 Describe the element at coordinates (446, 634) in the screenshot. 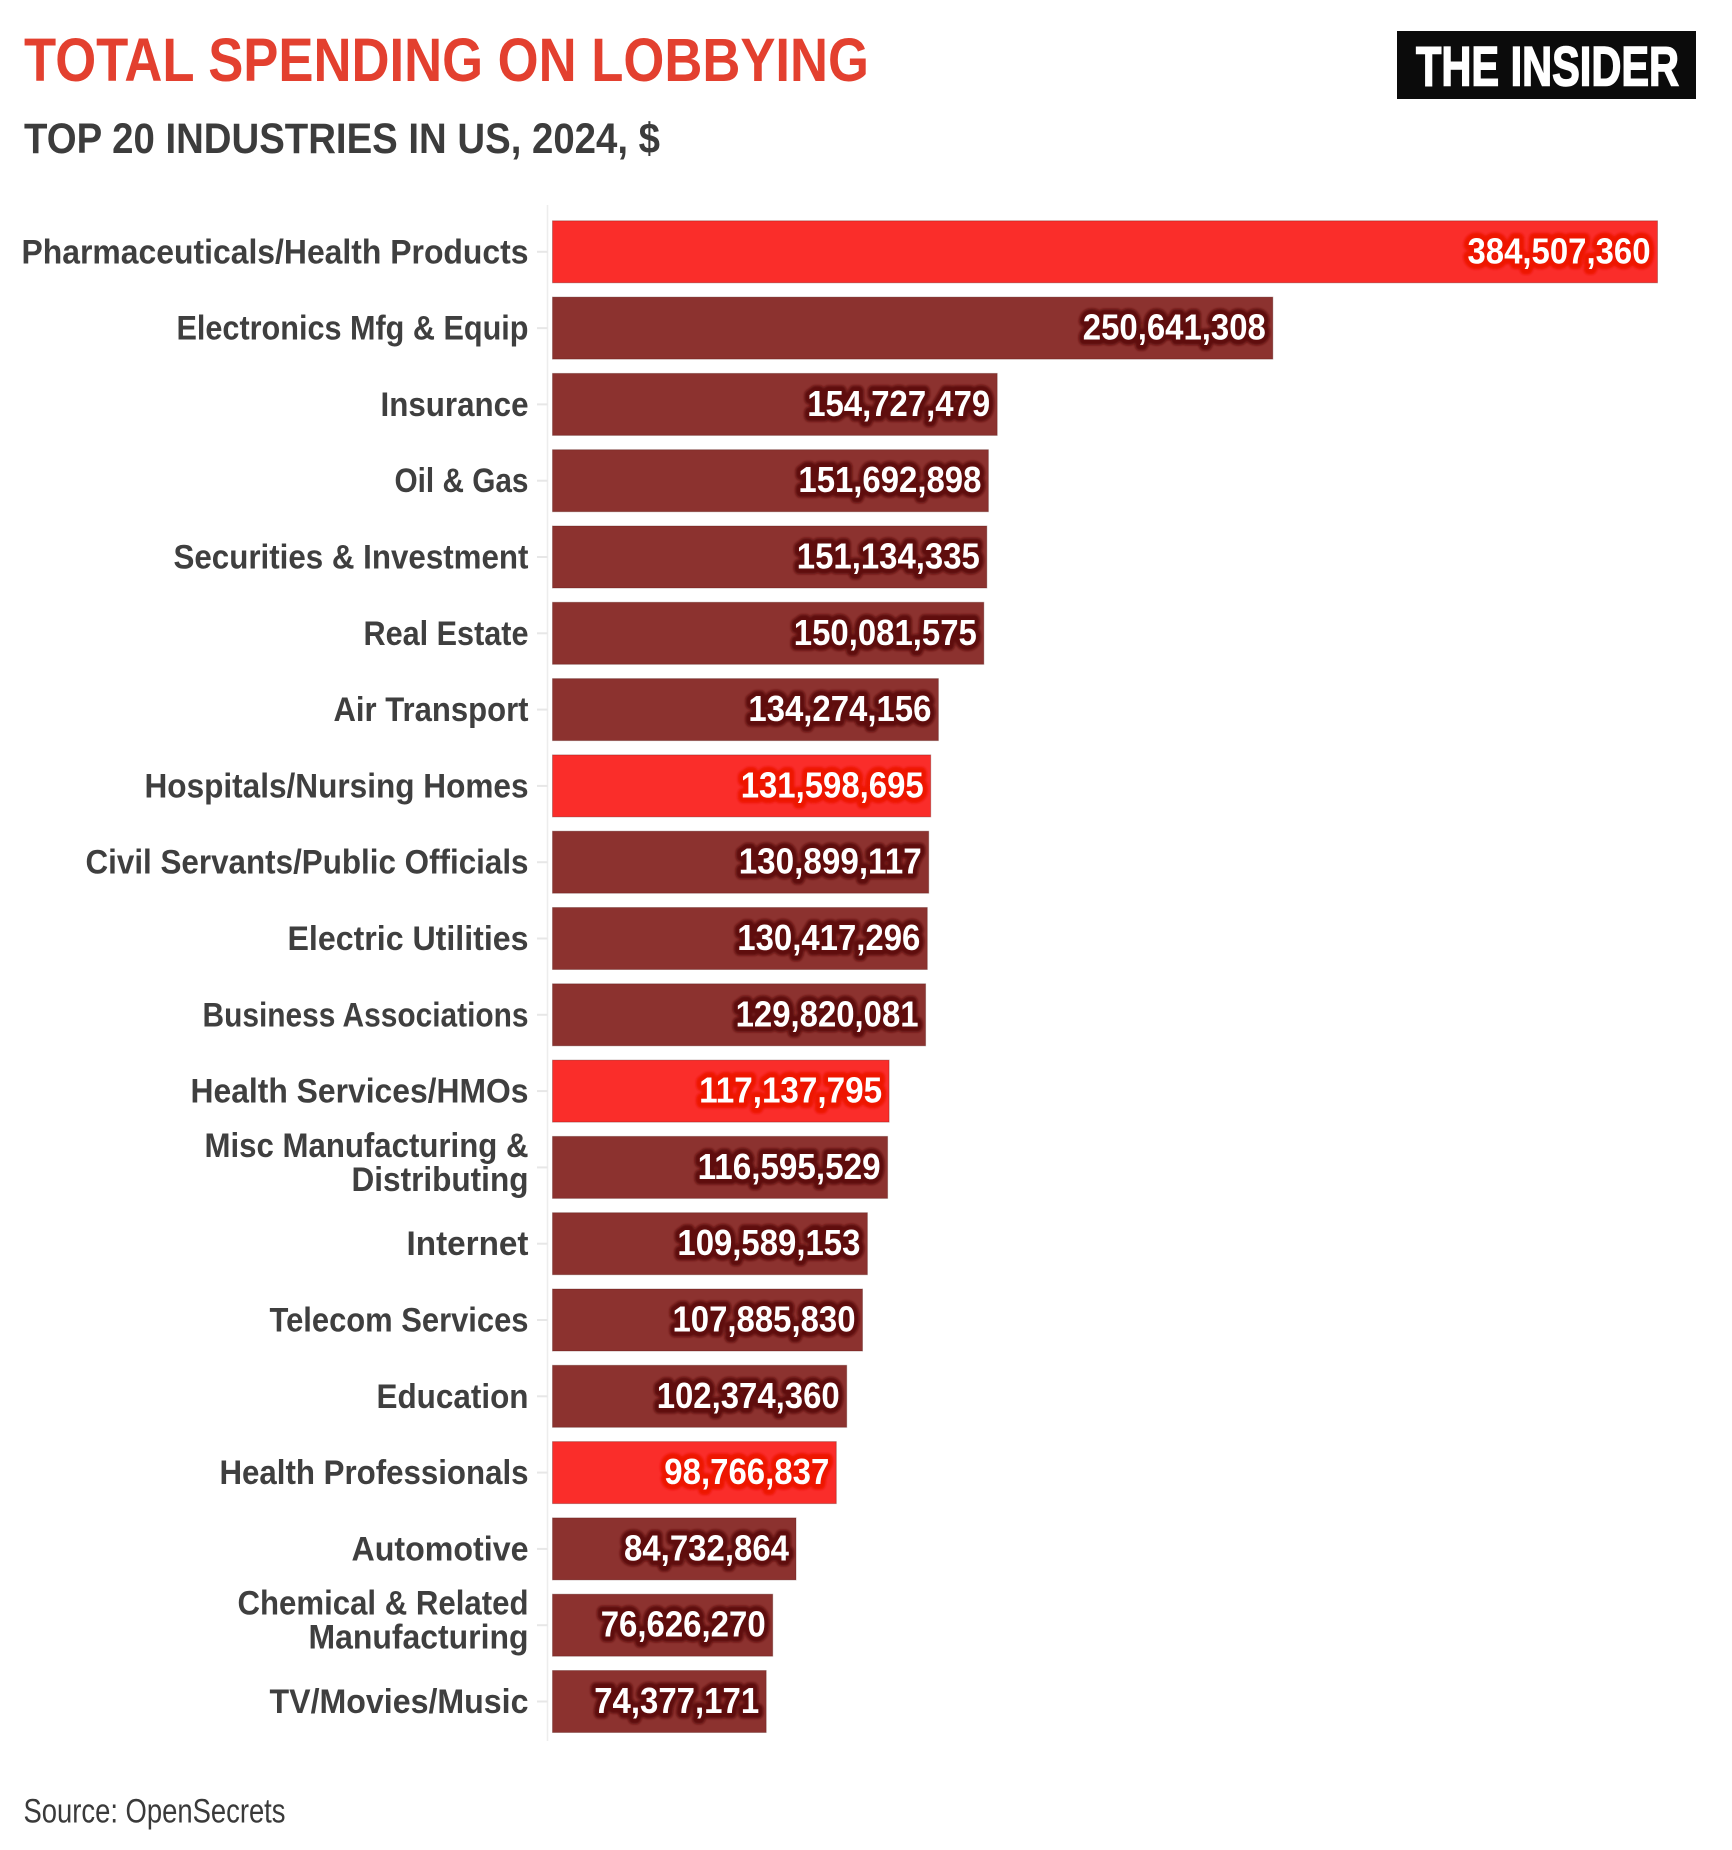

I see `svg-text: Real Estate` at that location.